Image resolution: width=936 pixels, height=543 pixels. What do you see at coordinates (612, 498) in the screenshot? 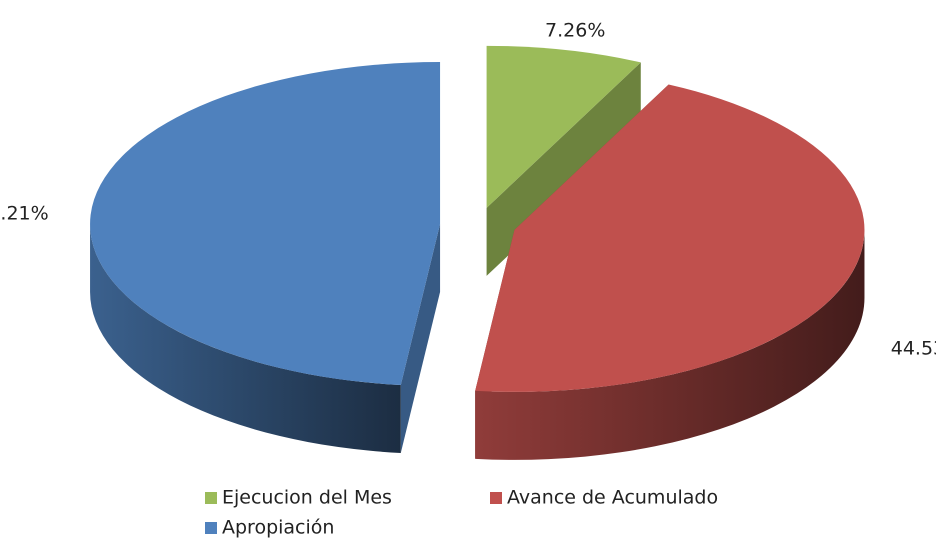
I see `legend-label: Avance de Acumulado` at bounding box center [612, 498].